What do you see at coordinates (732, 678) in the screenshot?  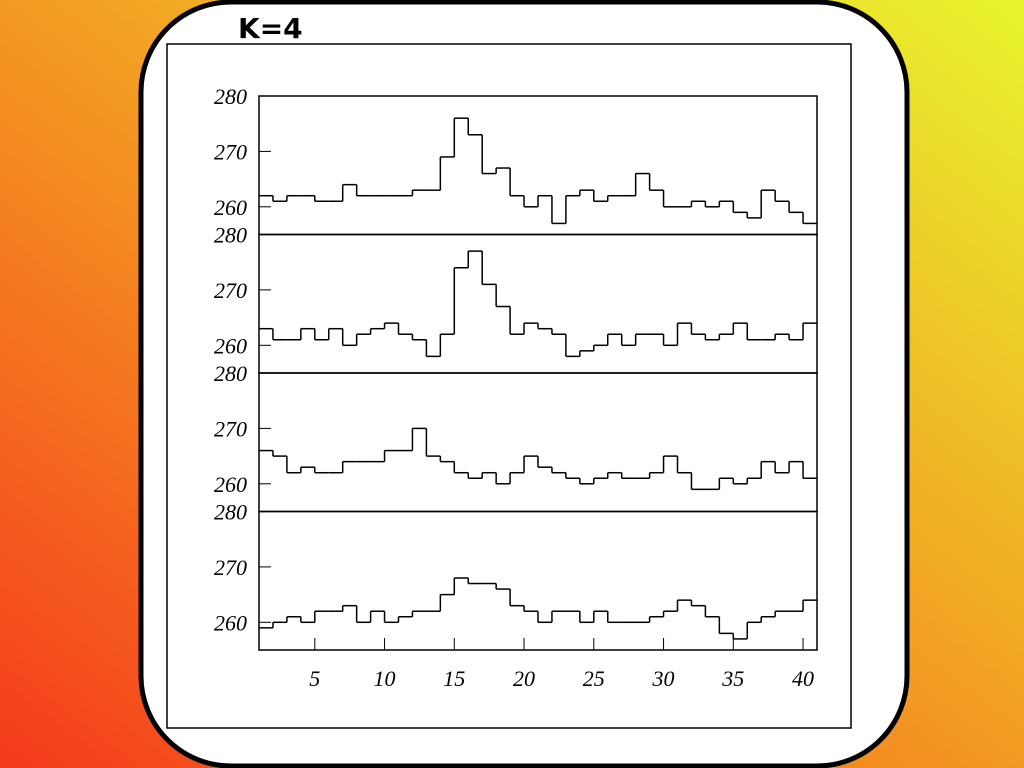 I see `x-tick-label: 35` at bounding box center [732, 678].